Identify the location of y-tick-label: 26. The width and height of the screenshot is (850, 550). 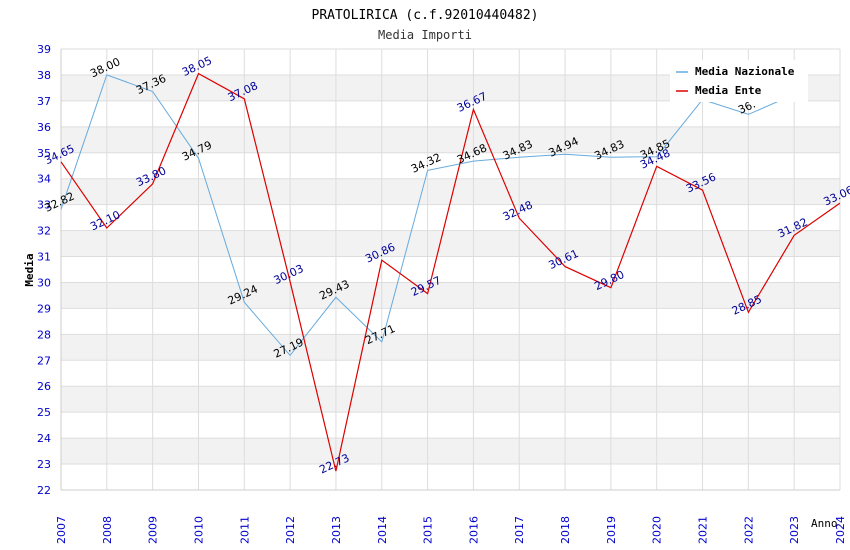
(44, 386).